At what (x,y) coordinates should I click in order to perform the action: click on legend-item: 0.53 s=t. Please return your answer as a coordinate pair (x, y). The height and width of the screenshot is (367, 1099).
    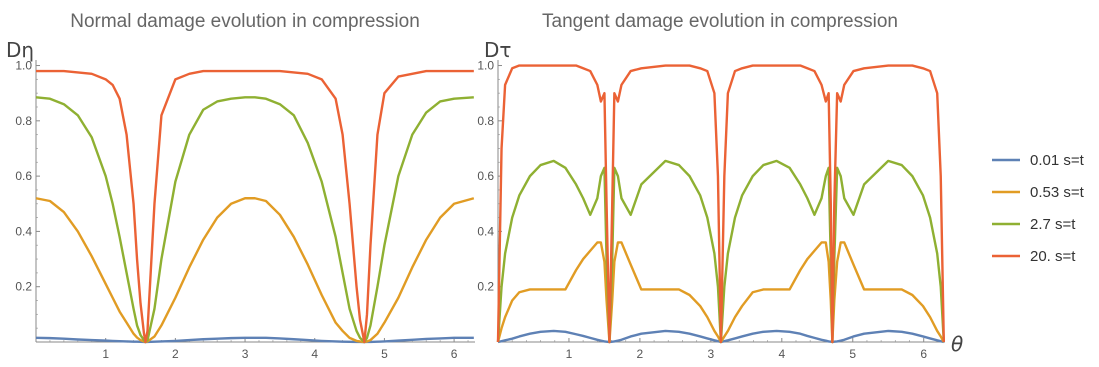
    Looking at the image, I should click on (1038, 192).